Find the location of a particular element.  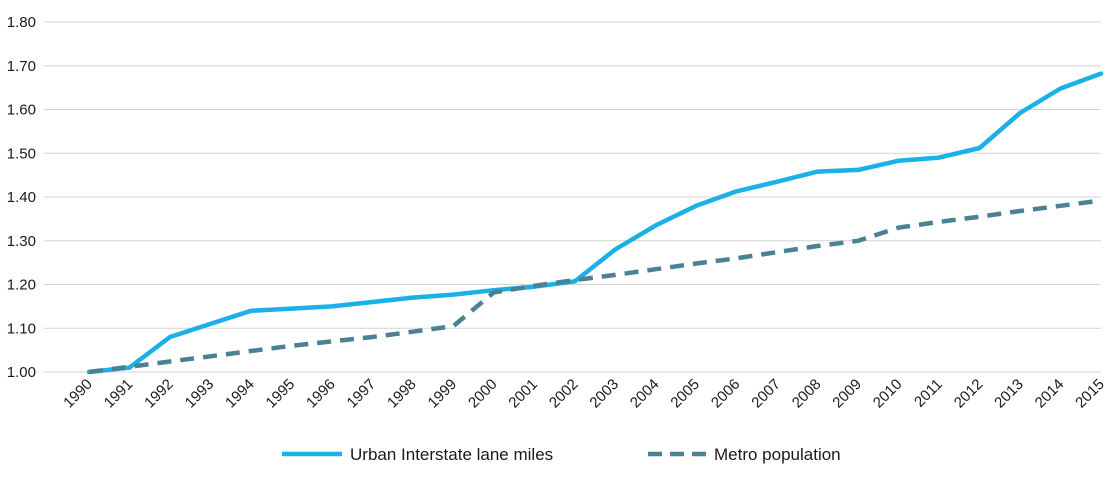

x-tick-label: 2005 is located at coordinates (685, 394).